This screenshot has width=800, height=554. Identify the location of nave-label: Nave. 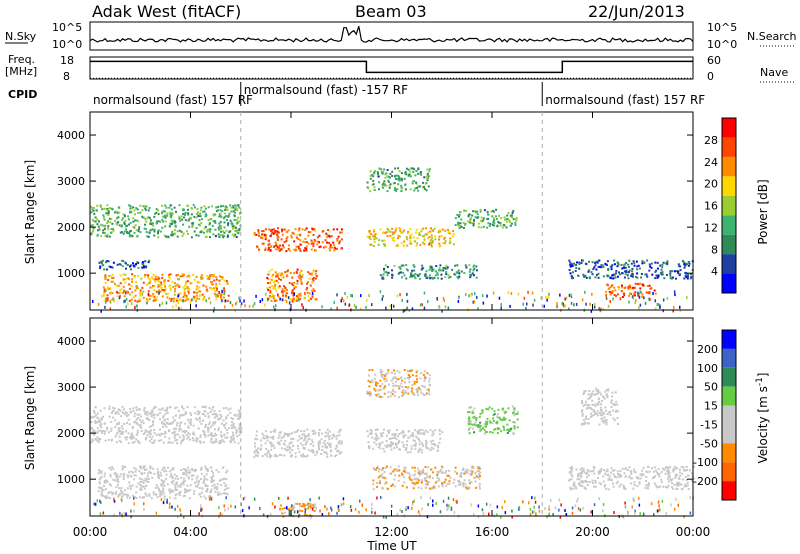
(774, 72).